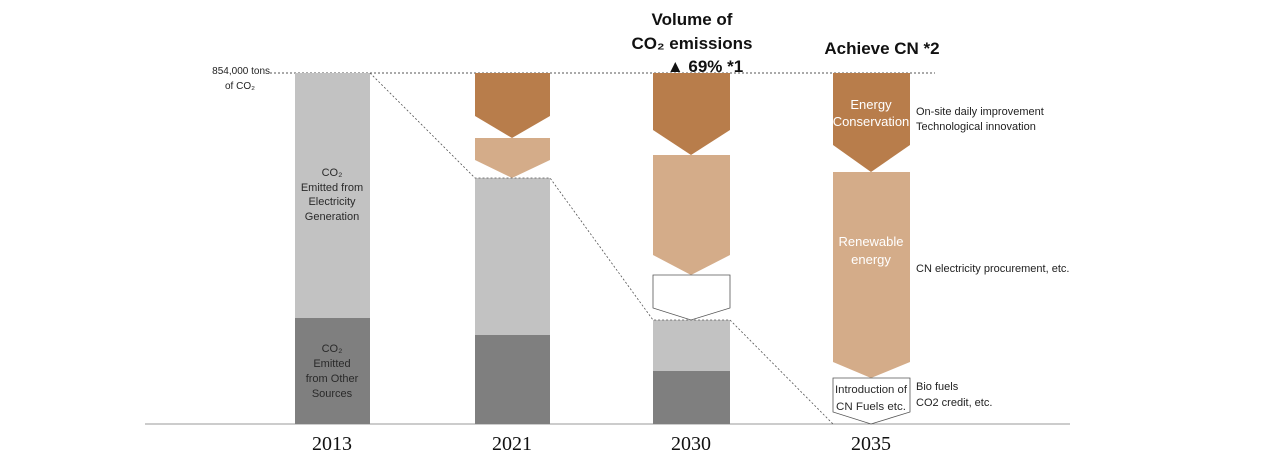  What do you see at coordinates (332, 217) in the screenshot?
I see `label-electricity-line4: Generation` at bounding box center [332, 217].